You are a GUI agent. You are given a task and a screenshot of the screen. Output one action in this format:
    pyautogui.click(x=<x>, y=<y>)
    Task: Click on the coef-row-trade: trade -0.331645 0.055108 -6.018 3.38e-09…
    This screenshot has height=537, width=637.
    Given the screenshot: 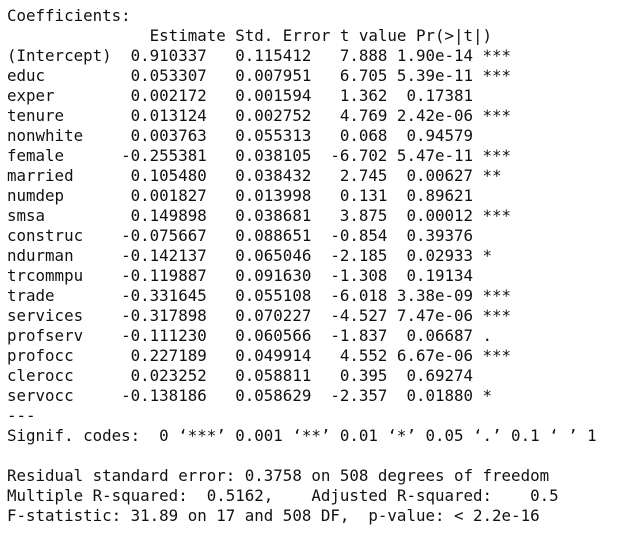 What is the action you would take?
    pyautogui.click(x=259, y=295)
    